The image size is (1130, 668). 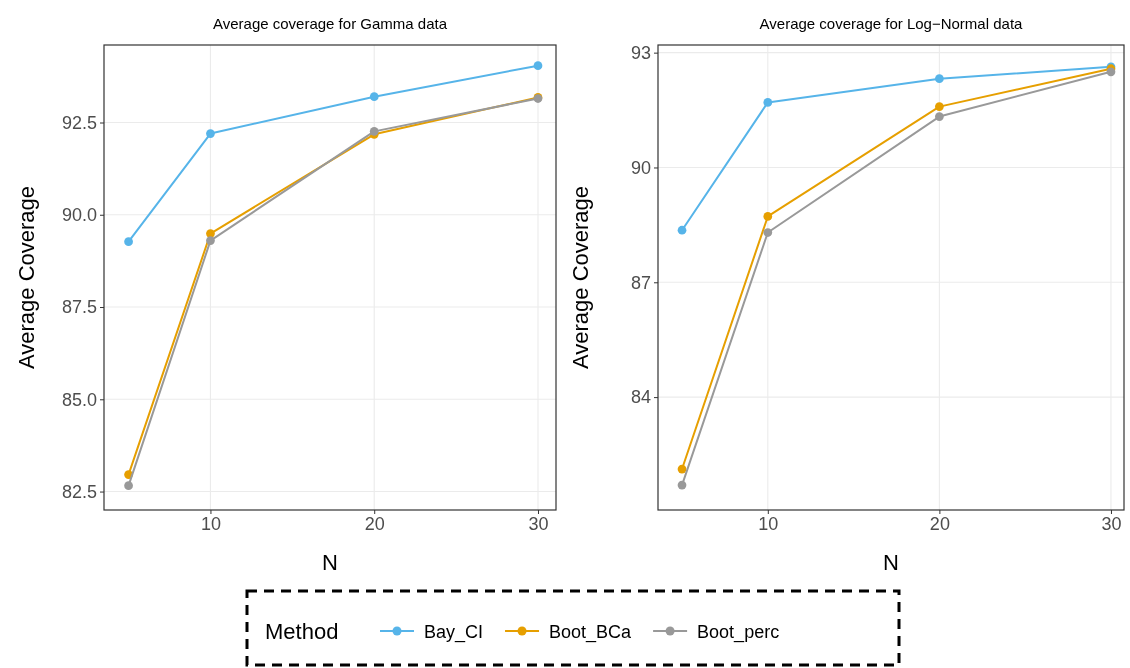 What do you see at coordinates (738, 632) in the screenshot?
I see `legend-label: Boot_perc` at bounding box center [738, 632].